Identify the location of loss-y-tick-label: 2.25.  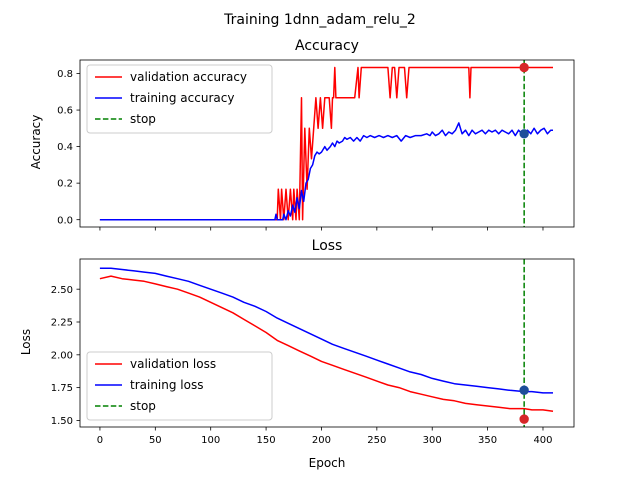
(62, 323).